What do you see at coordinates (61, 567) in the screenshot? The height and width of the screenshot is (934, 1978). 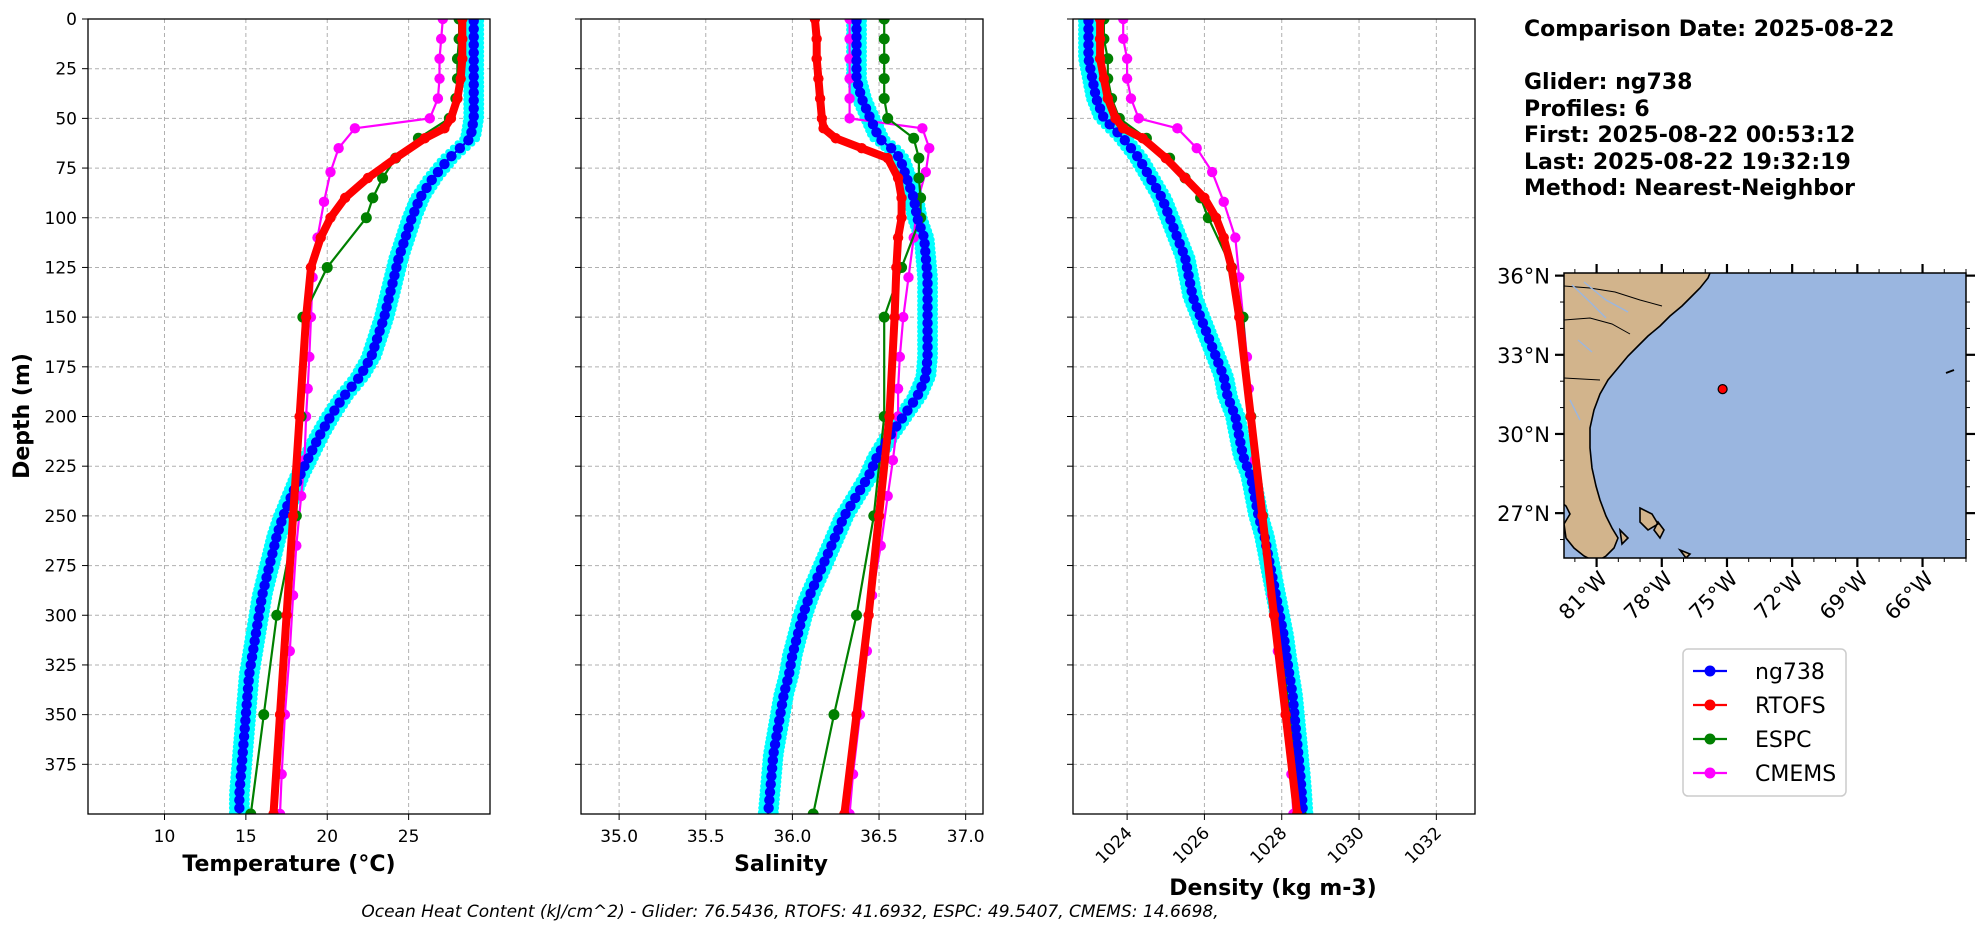 I see `y-tick-label: 275` at bounding box center [61, 567].